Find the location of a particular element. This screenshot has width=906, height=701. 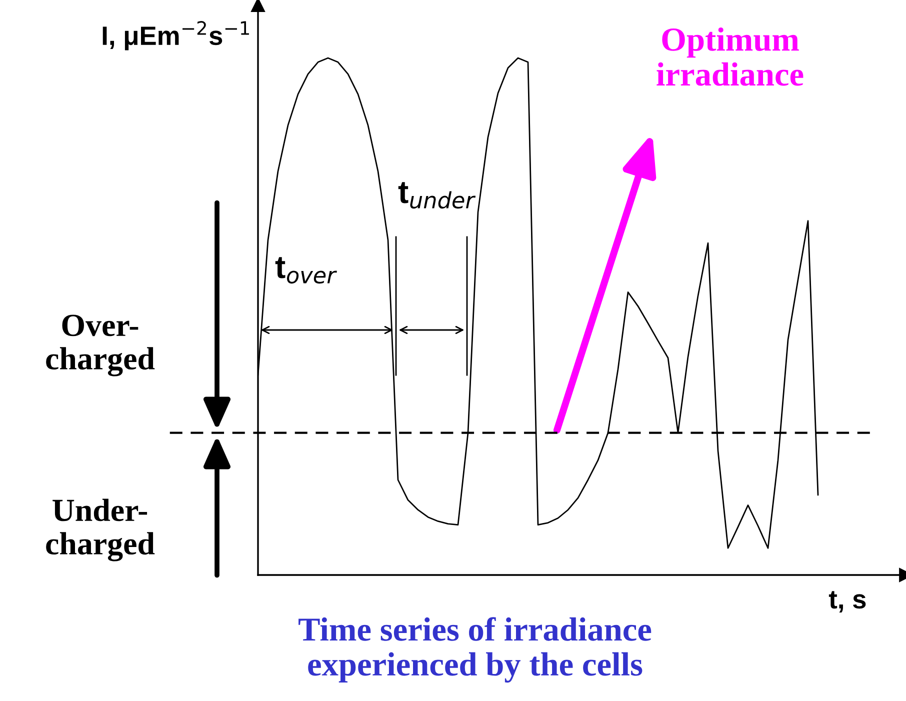

text: Over- charged is located at coordinates (100, 345).